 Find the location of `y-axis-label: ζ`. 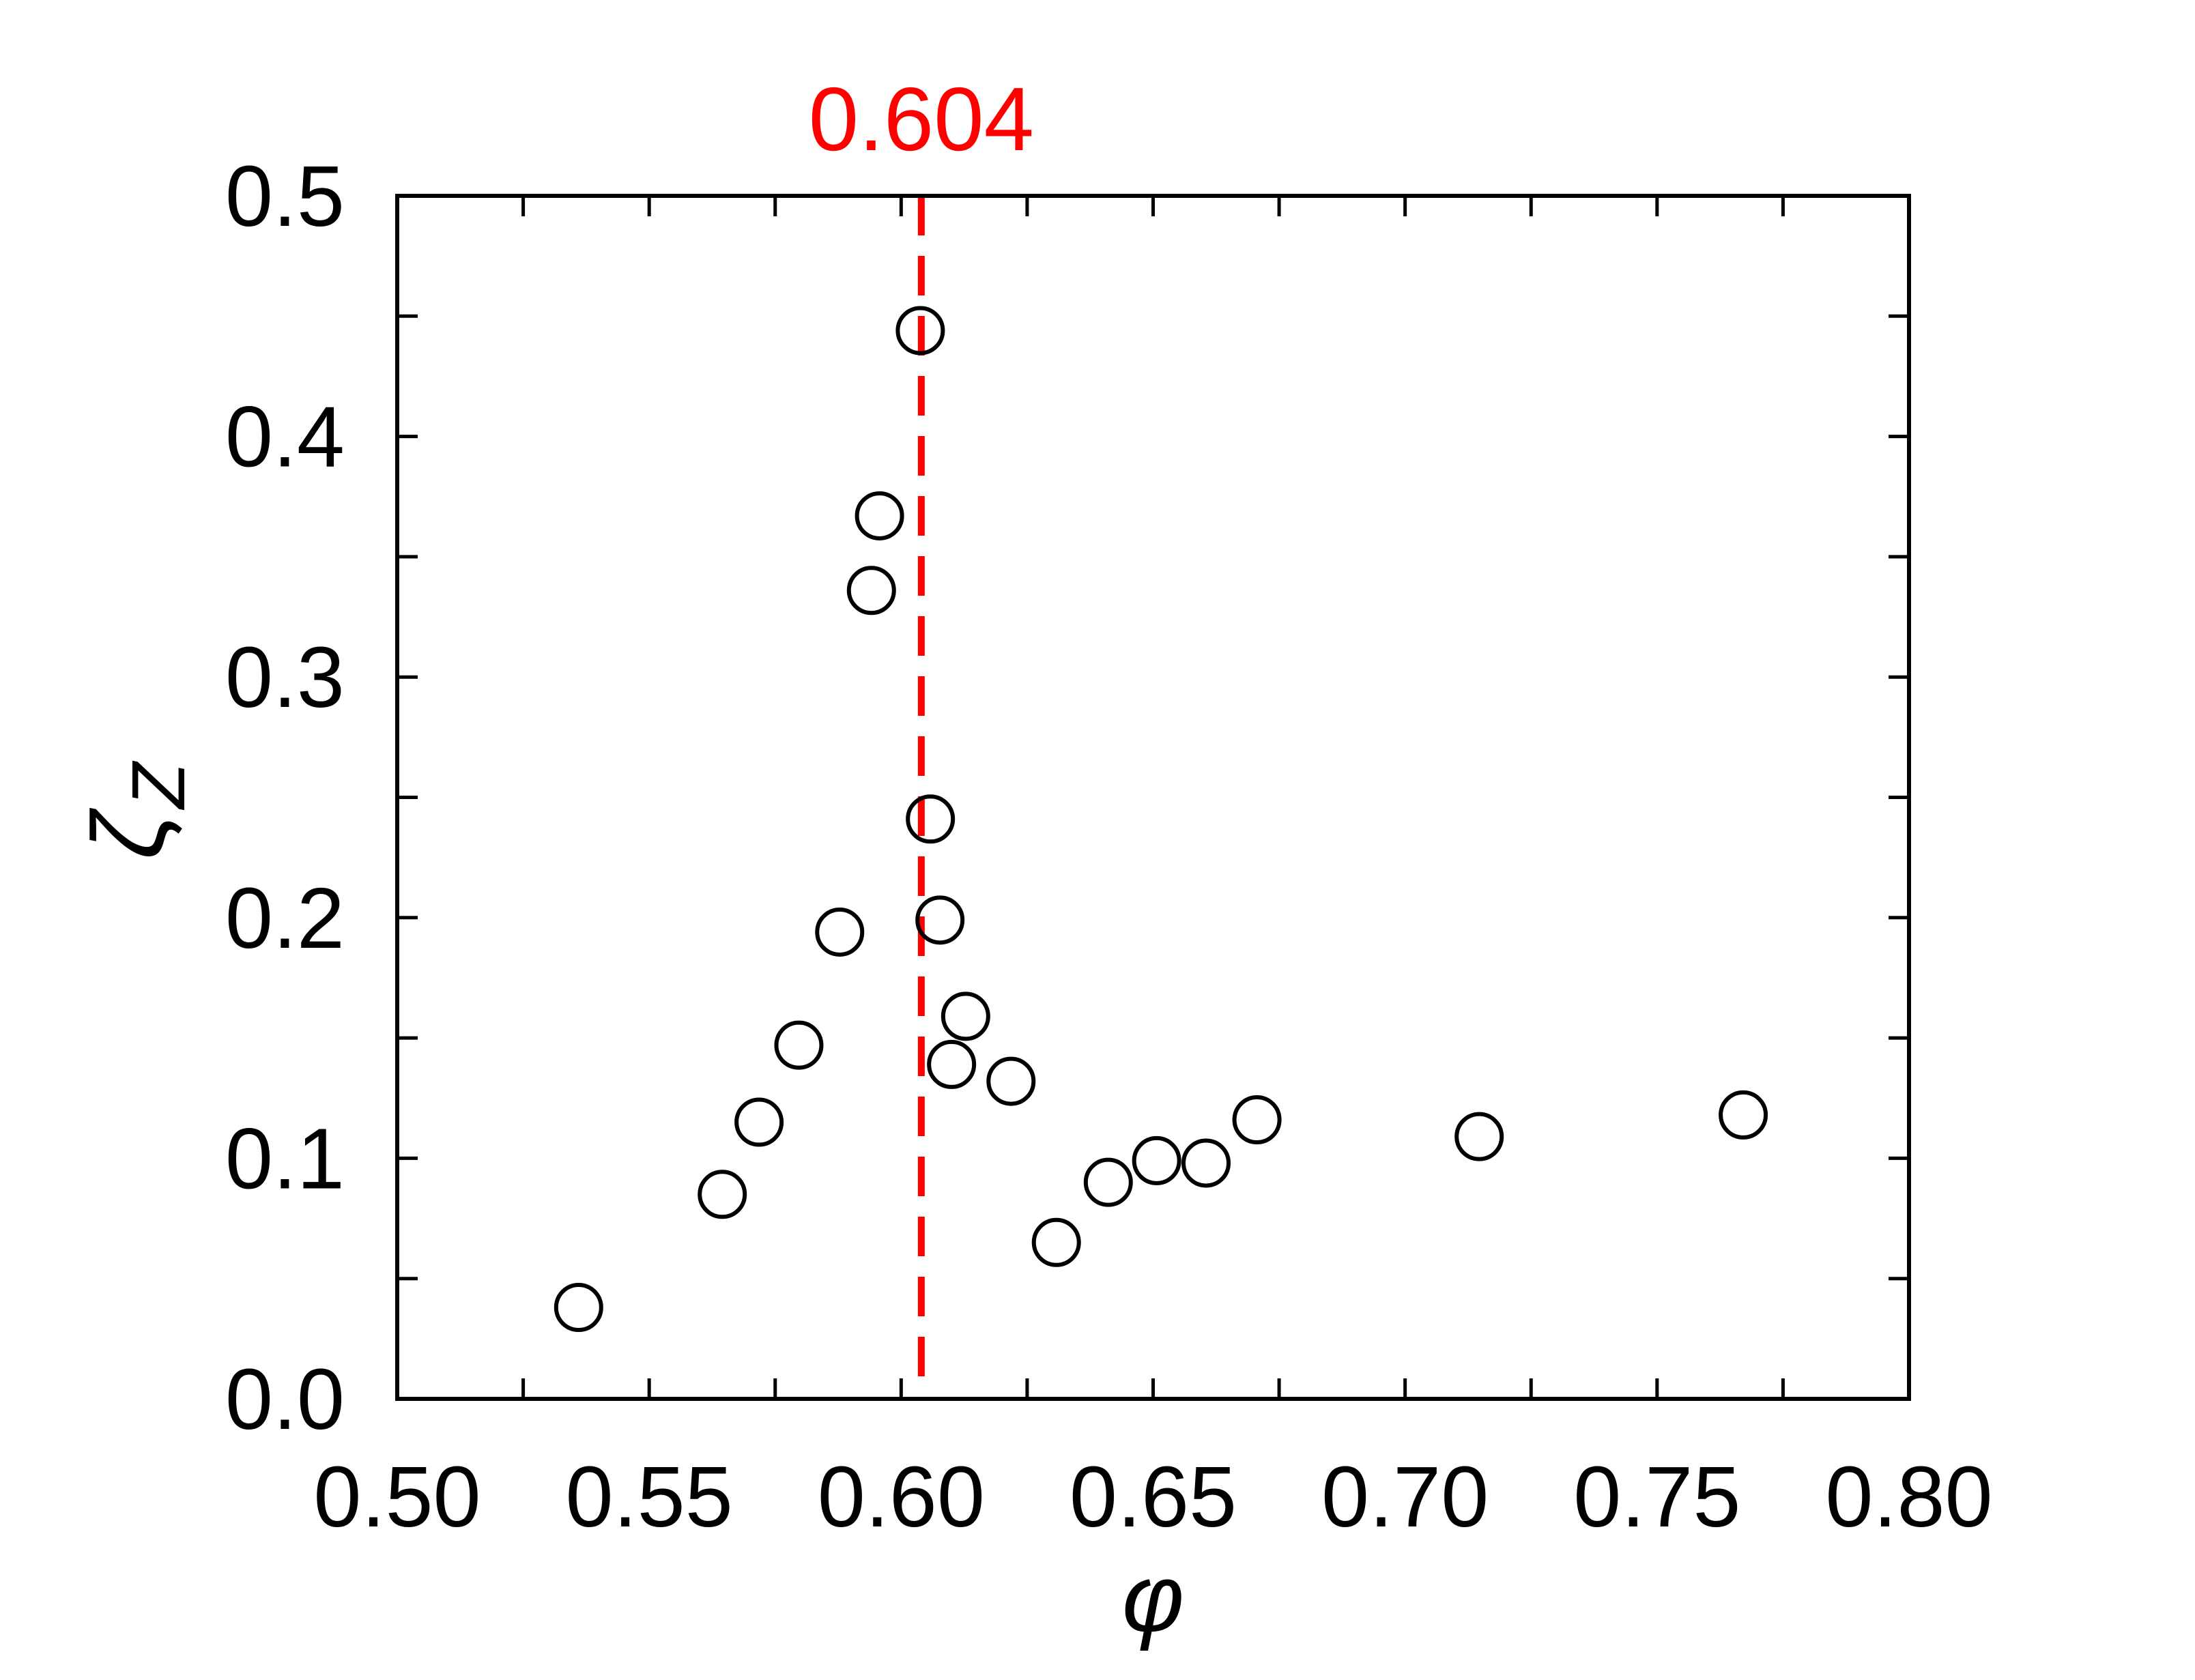

y-axis-label: ζ is located at coordinates (128, 834).